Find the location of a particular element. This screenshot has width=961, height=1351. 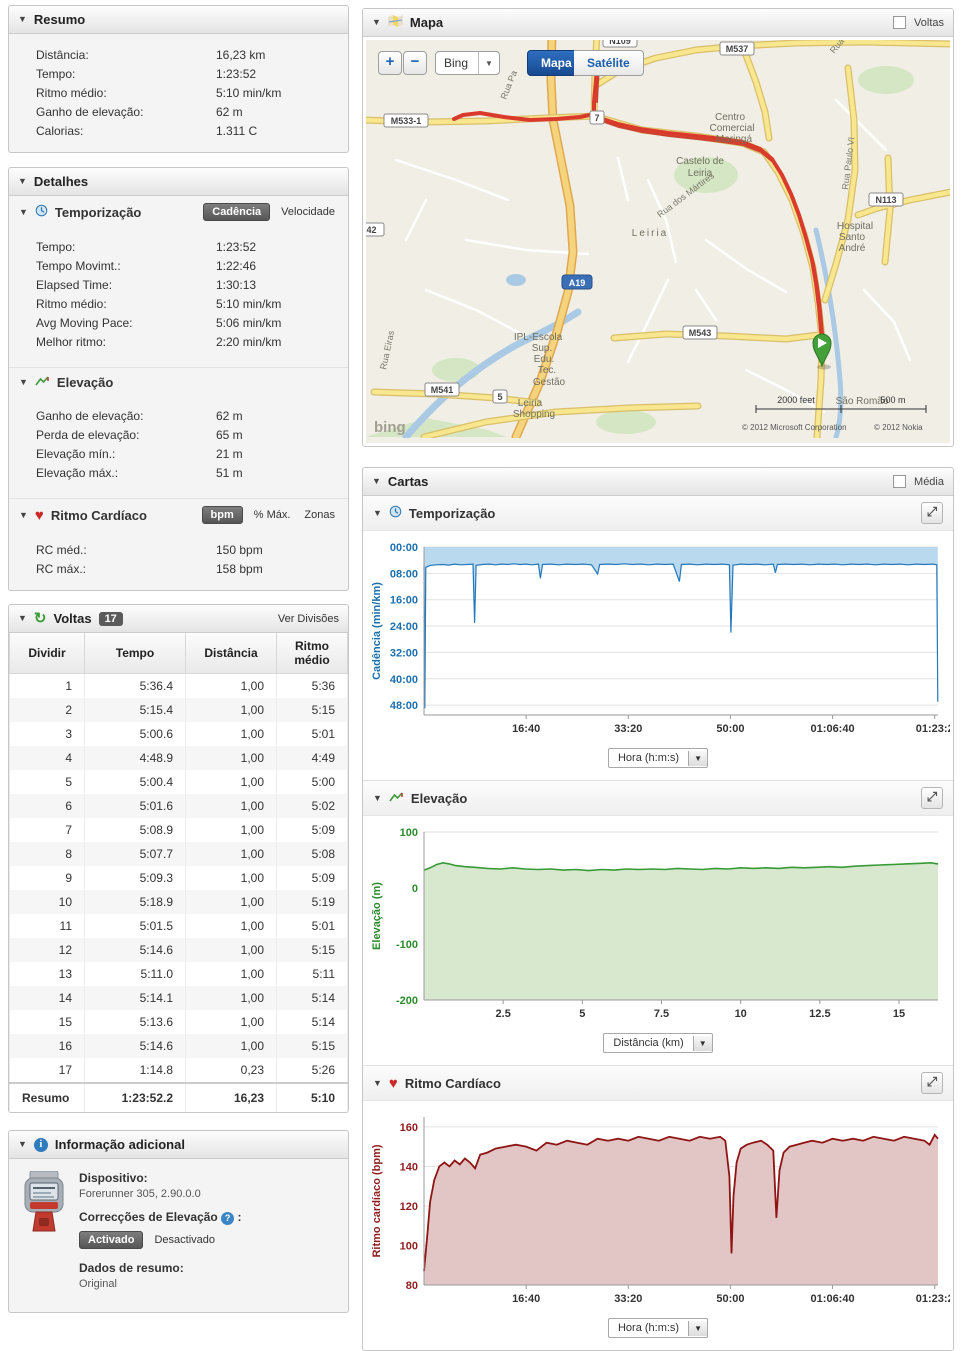

zoom-in-button: + is located at coordinates (390, 63).